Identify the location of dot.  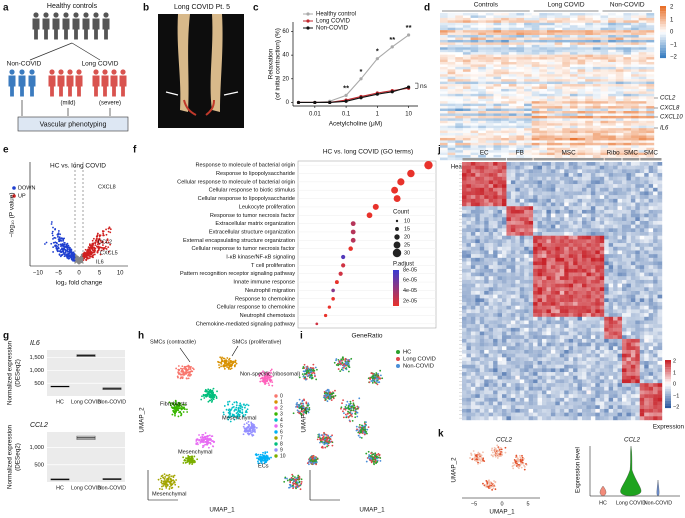
(343, 257).